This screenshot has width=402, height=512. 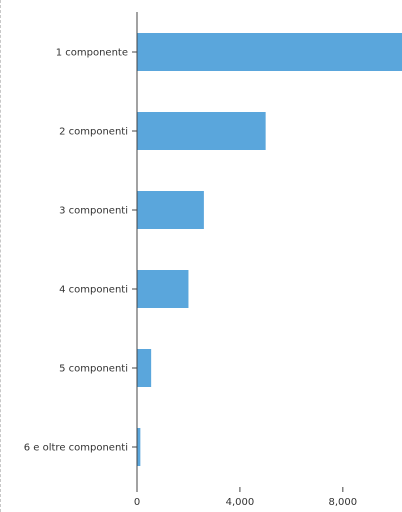 What do you see at coordinates (240, 502) in the screenshot?
I see `x-tick-label: 4,000` at bounding box center [240, 502].